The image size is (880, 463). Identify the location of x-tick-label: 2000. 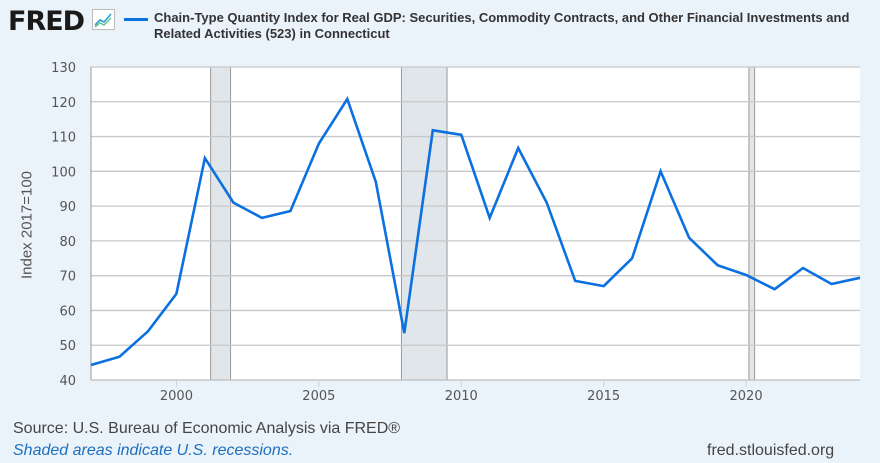
(176, 396).